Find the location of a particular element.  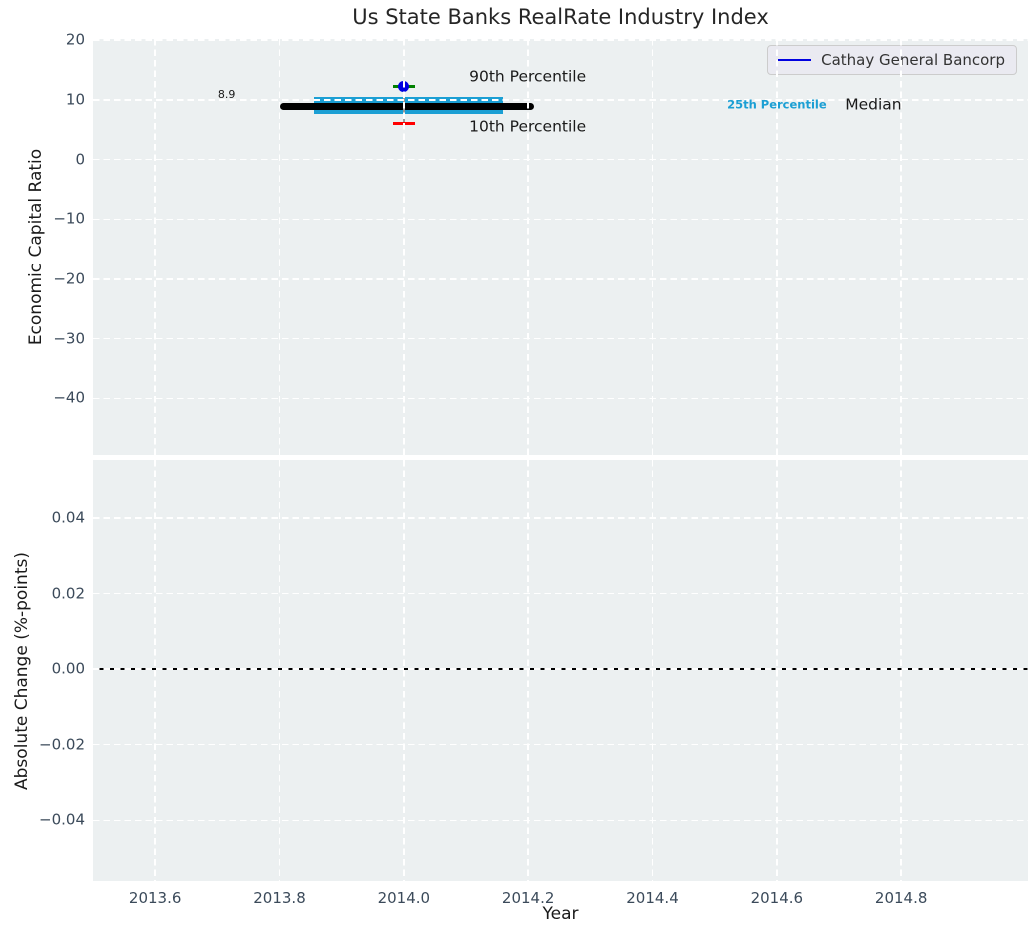

y-tick-label: 20 is located at coordinates (75, 39).